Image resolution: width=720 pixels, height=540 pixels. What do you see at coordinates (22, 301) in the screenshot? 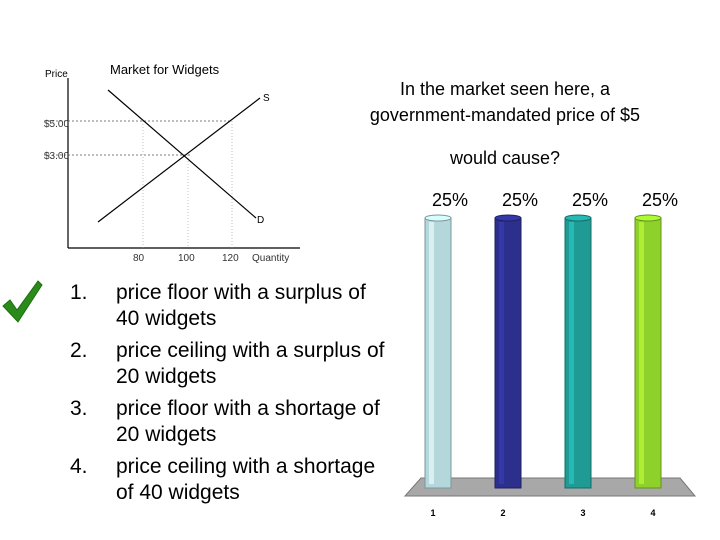
I see `check-icon` at bounding box center [22, 301].